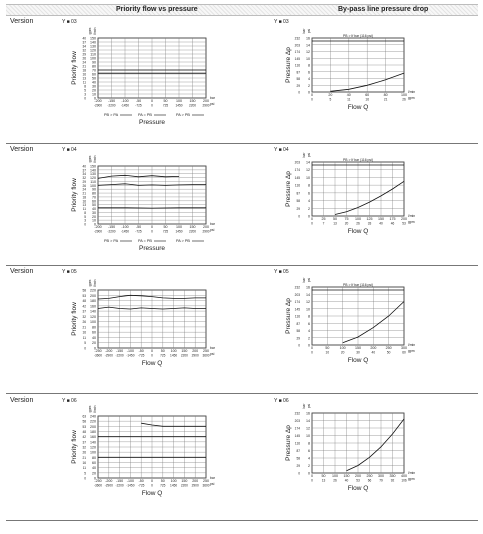 The width and height of the screenshot is (483, 534). Describe the element at coordinates (84, 174) in the screenshot. I see `y-tick-label-alt: 34` at that location.